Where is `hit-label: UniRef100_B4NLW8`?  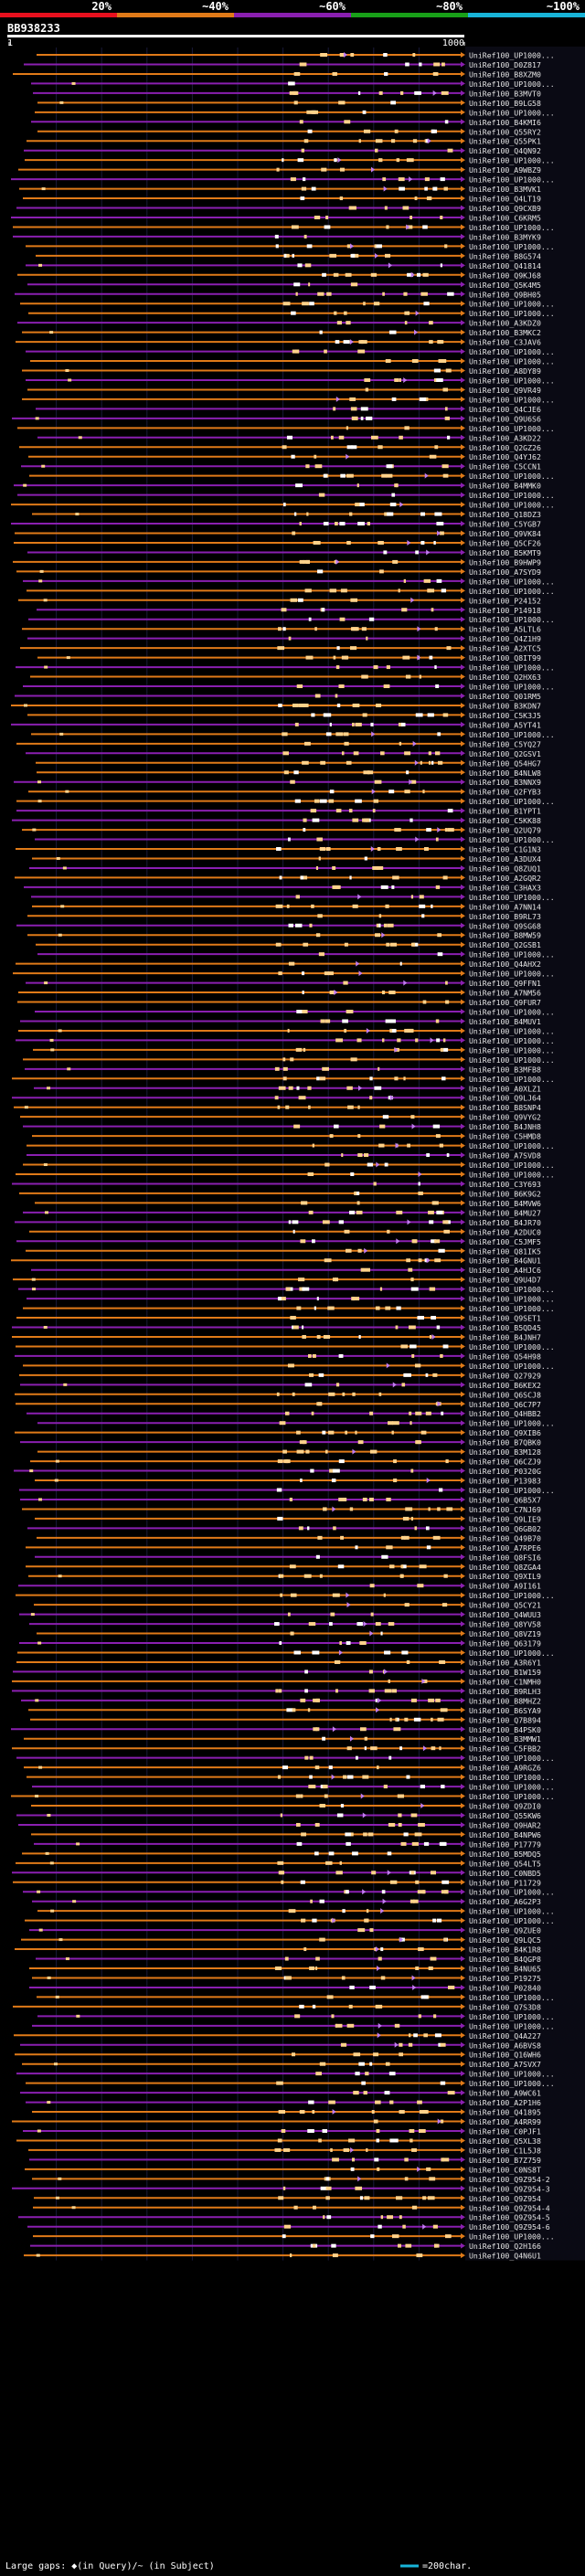 hit-label: UniRef100_B4NLW8 is located at coordinates (505, 773).